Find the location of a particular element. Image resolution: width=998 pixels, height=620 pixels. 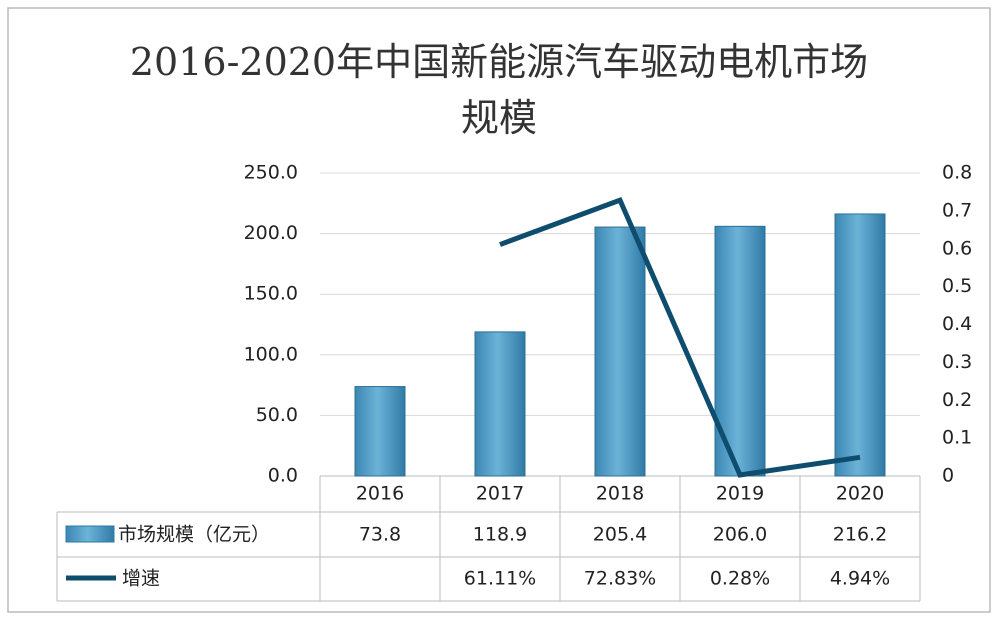

y2-tick-label: 0 is located at coordinates (948, 476).